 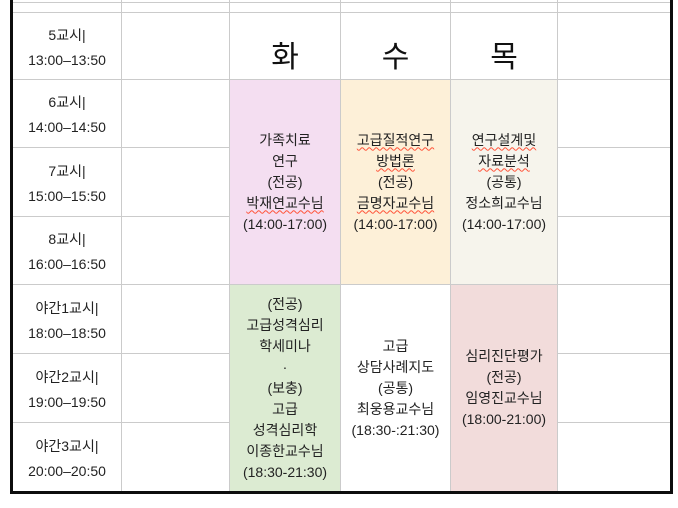 I want to click on course-line: 박재연교수님, so click(x=284, y=203).